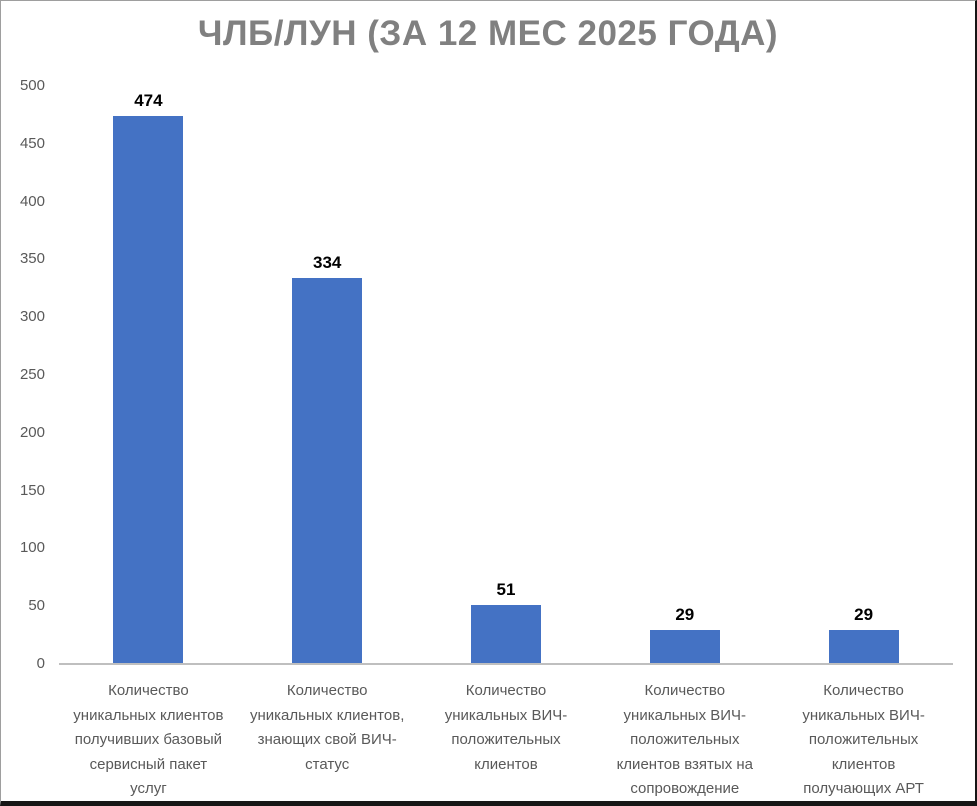 The height and width of the screenshot is (806, 977). I want to click on bar-slot: 51, so click(506, 375).